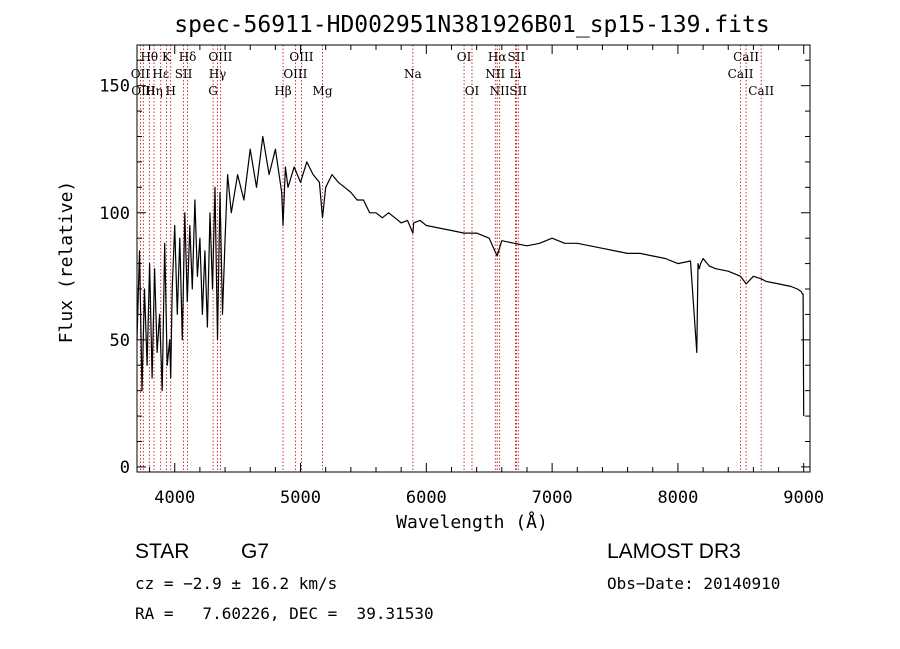 The width and height of the screenshot is (900, 649). What do you see at coordinates (213, 91) in the screenshot?
I see `line-label-11: G` at bounding box center [213, 91].